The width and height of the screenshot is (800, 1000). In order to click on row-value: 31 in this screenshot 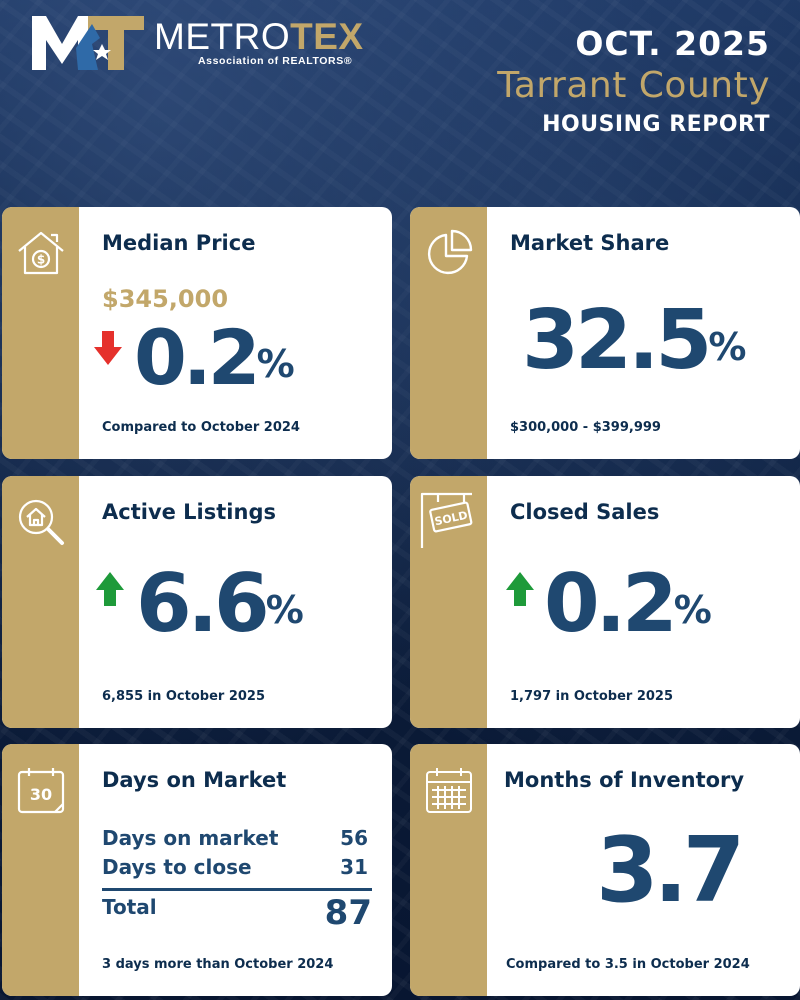, I will do `click(354, 867)`.